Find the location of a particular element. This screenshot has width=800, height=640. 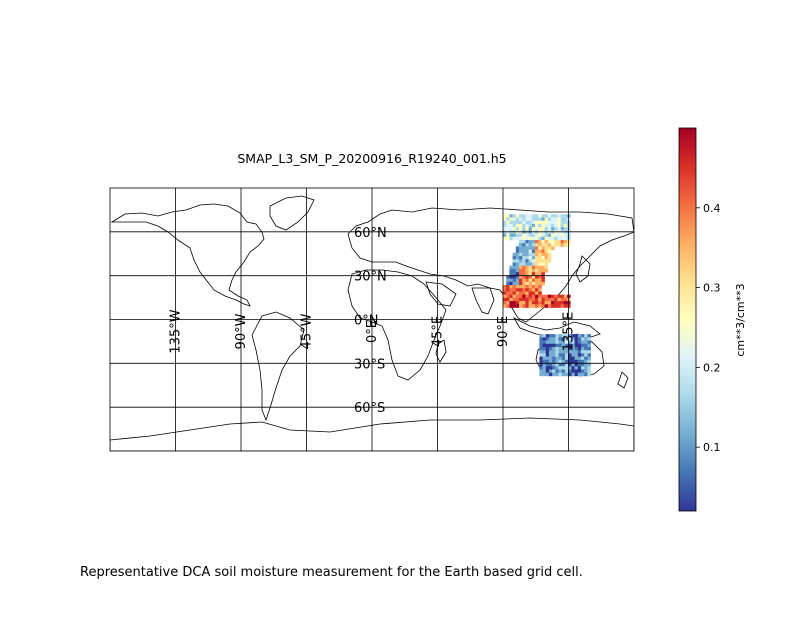

colorbar-ticks: 0.1 0.2 0.3 0.4 is located at coordinates (708, 328).